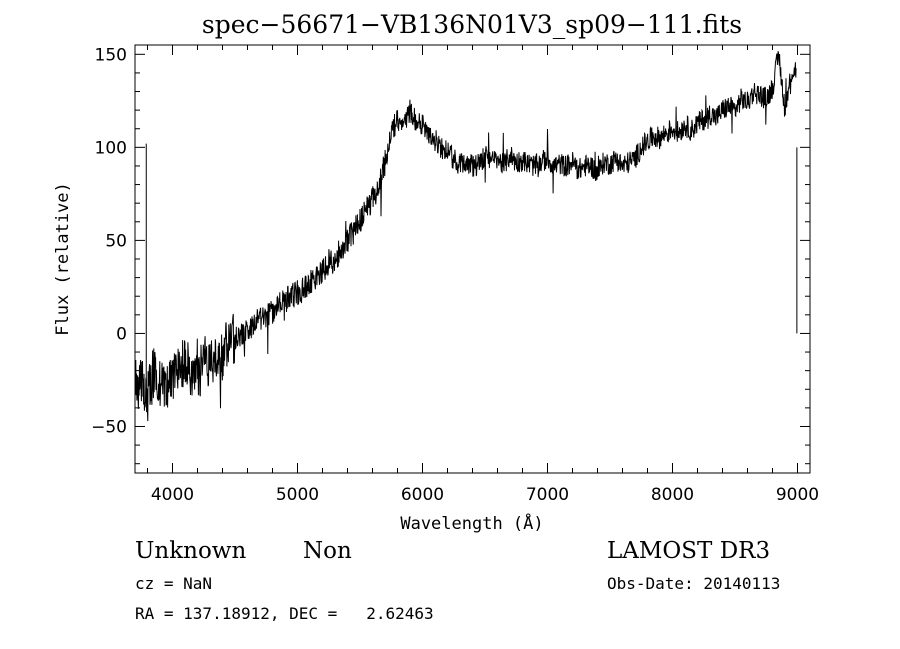  I want to click on observation-date: Obs-Date: 20140113, so click(694, 583).